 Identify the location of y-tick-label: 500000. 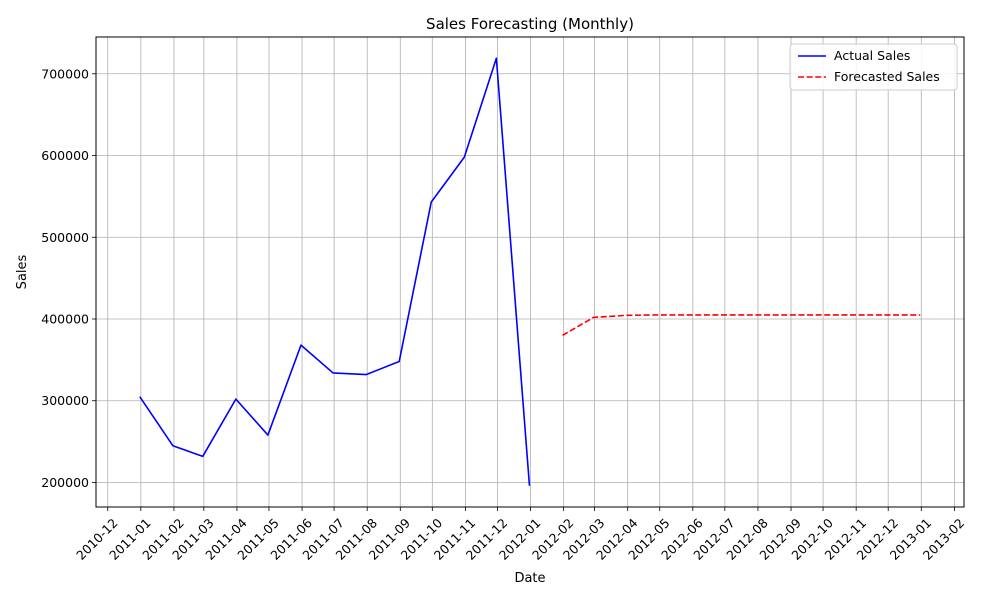
(65, 237).